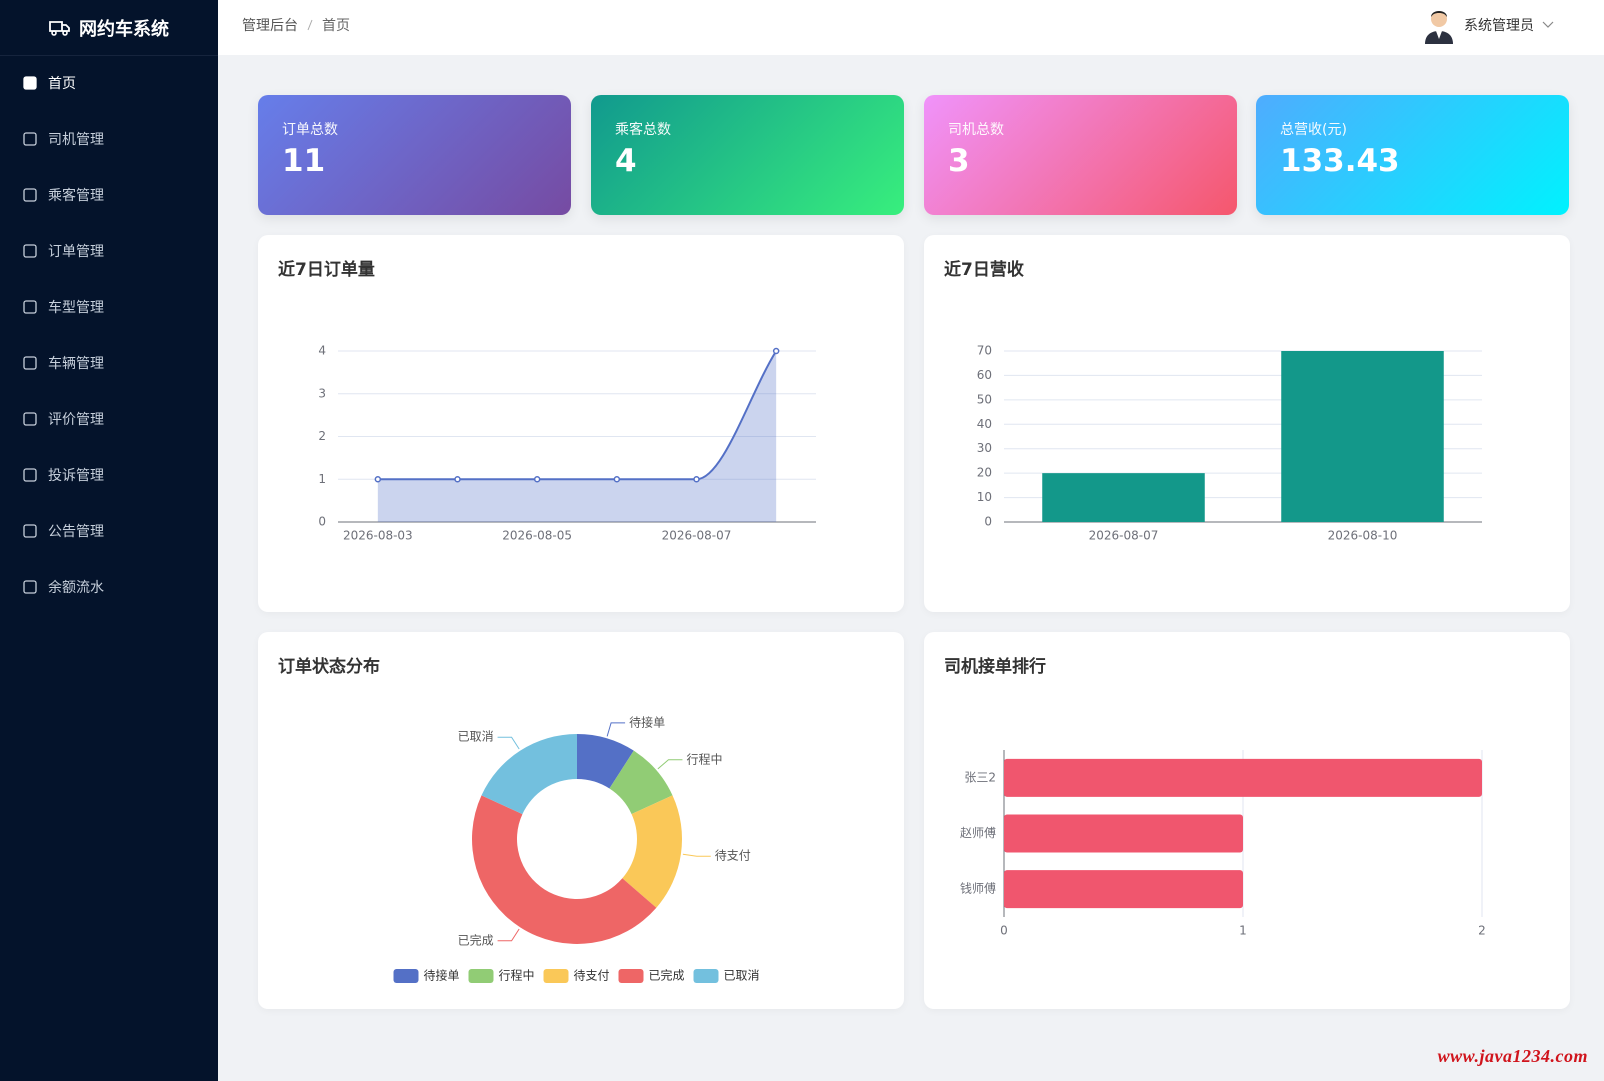  Describe the element at coordinates (984, 424) in the screenshot. I see `y-tick-label: 40` at that location.